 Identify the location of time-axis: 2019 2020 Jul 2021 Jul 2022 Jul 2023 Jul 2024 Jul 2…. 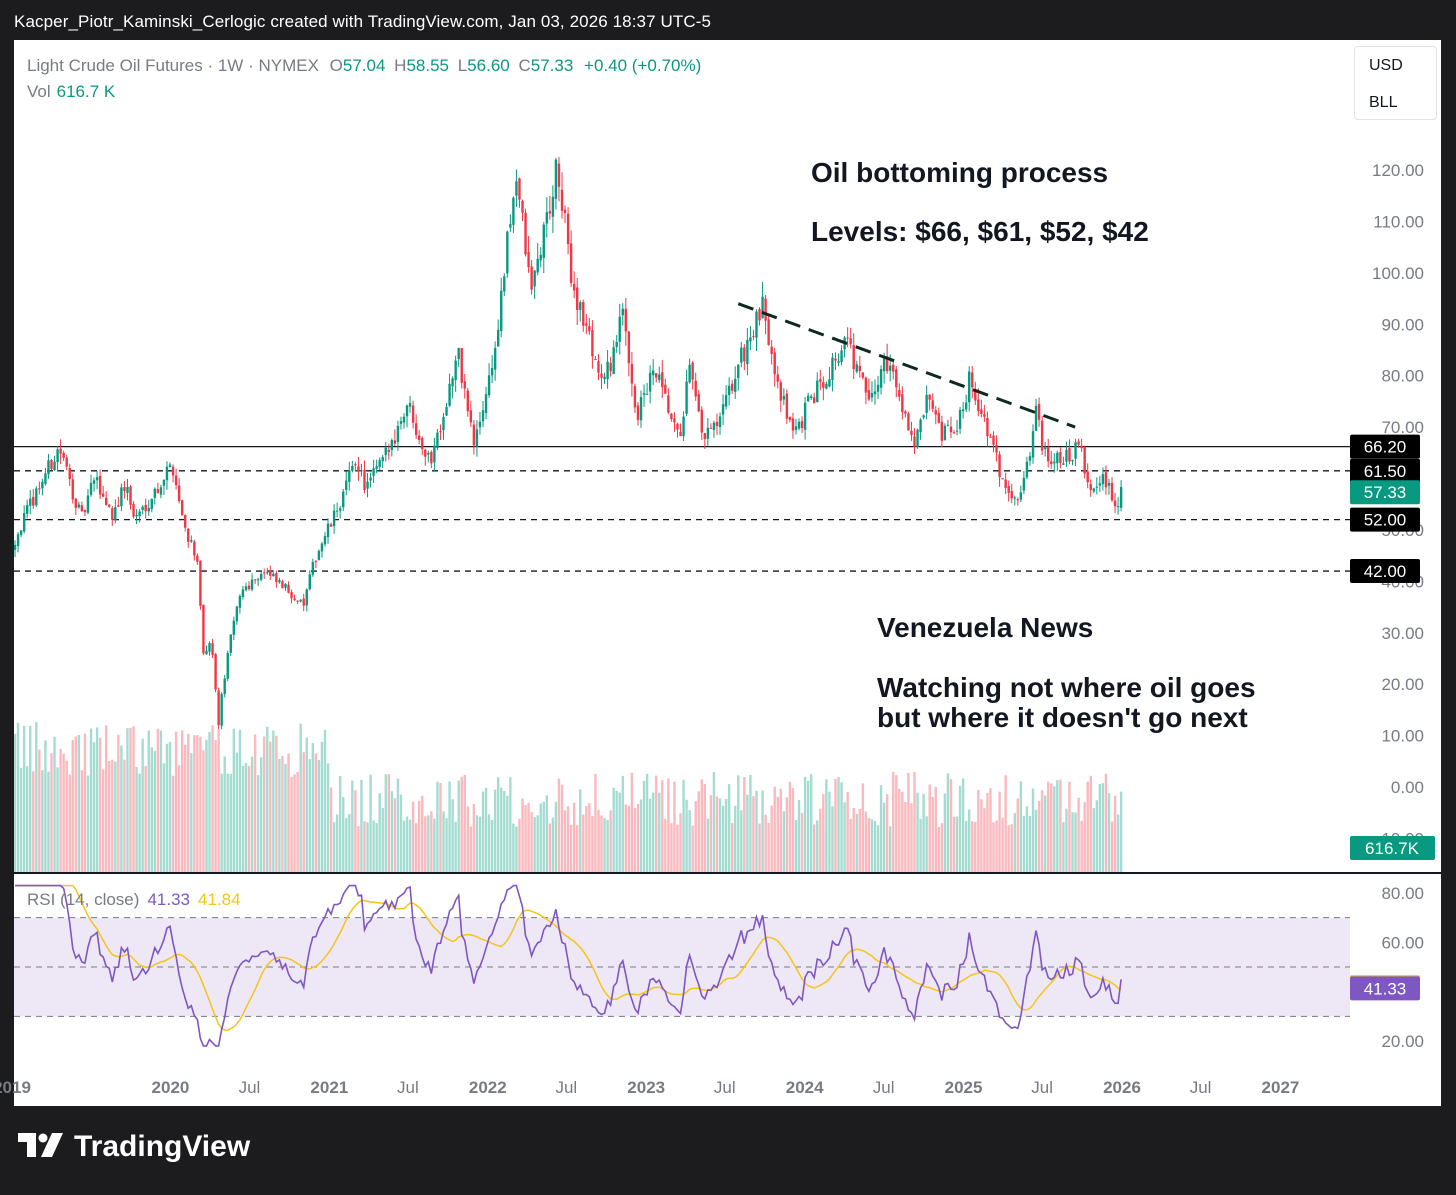
(649, 1087).